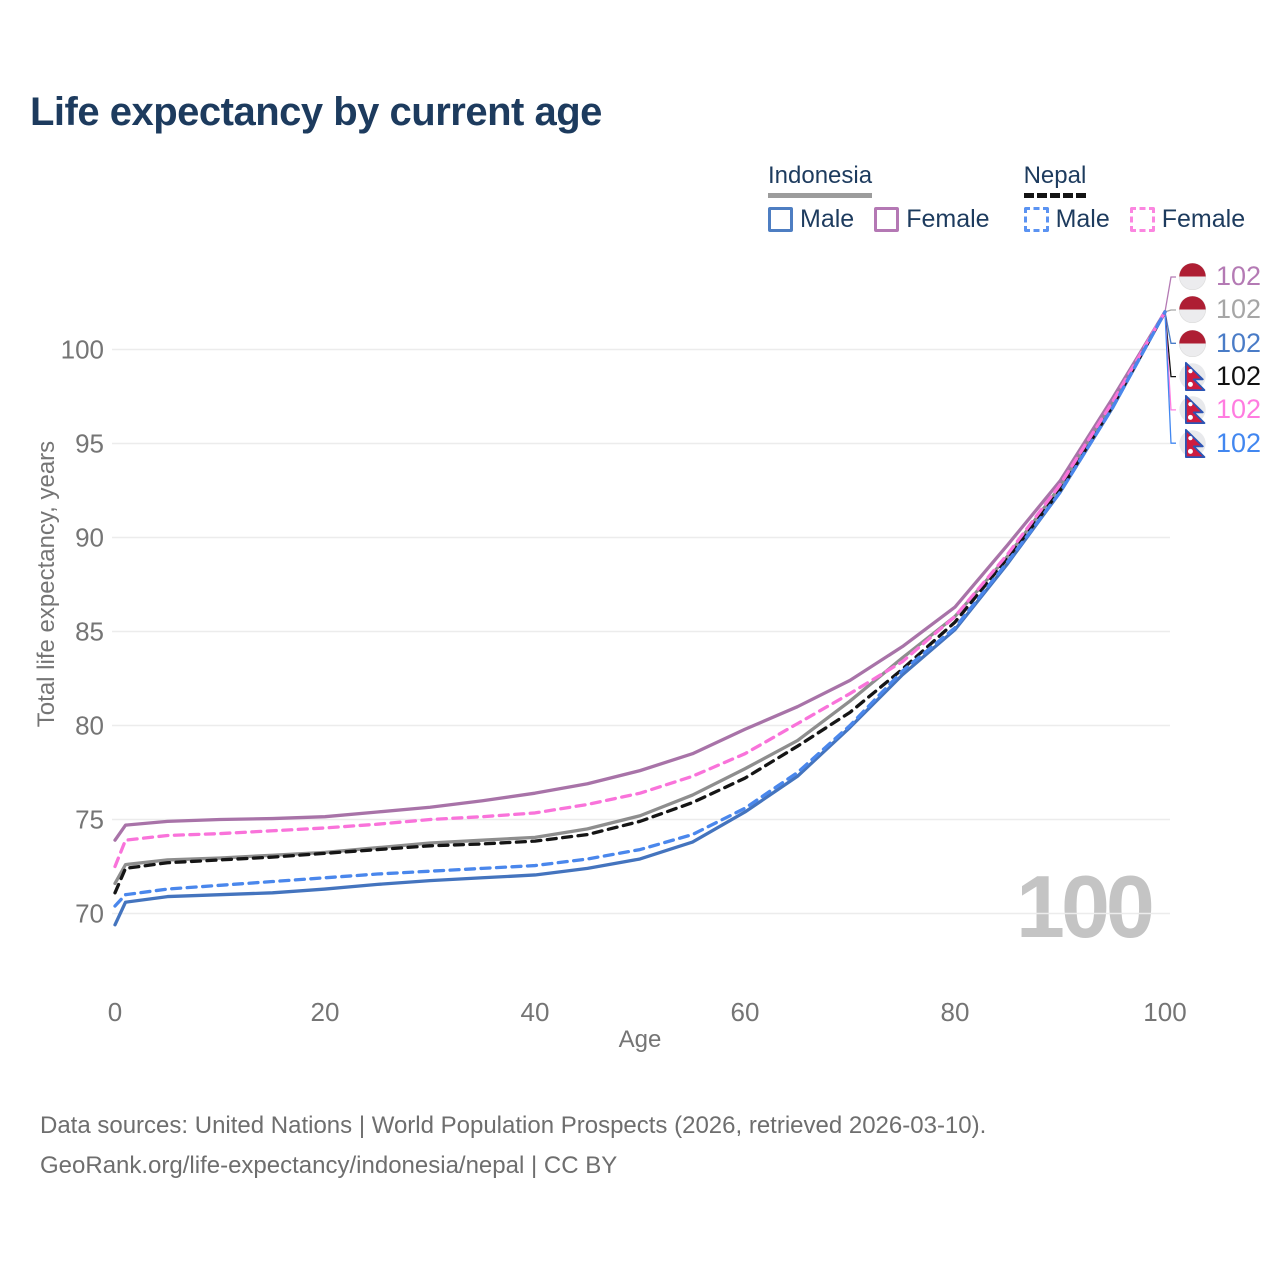 This screenshot has width=1280, height=1280. Describe the element at coordinates (955, 1012) in the screenshot. I see `x-tick-label: 80` at that location.